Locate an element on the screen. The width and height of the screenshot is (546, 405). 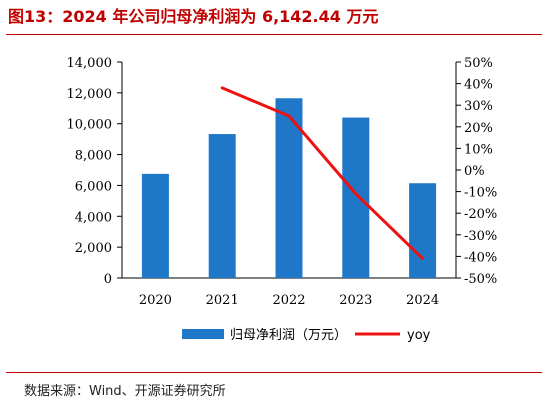
chart-title: 图13：2024 年公司归母净利润为 6,142.44 万元 is located at coordinates (193, 16).